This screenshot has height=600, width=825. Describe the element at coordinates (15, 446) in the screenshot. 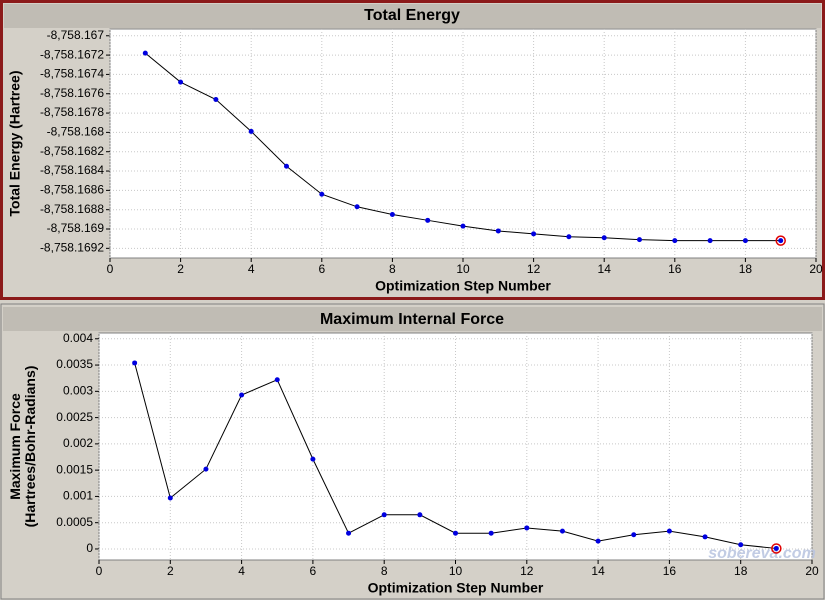

I see `y-axis-label: Maximum Force` at that location.